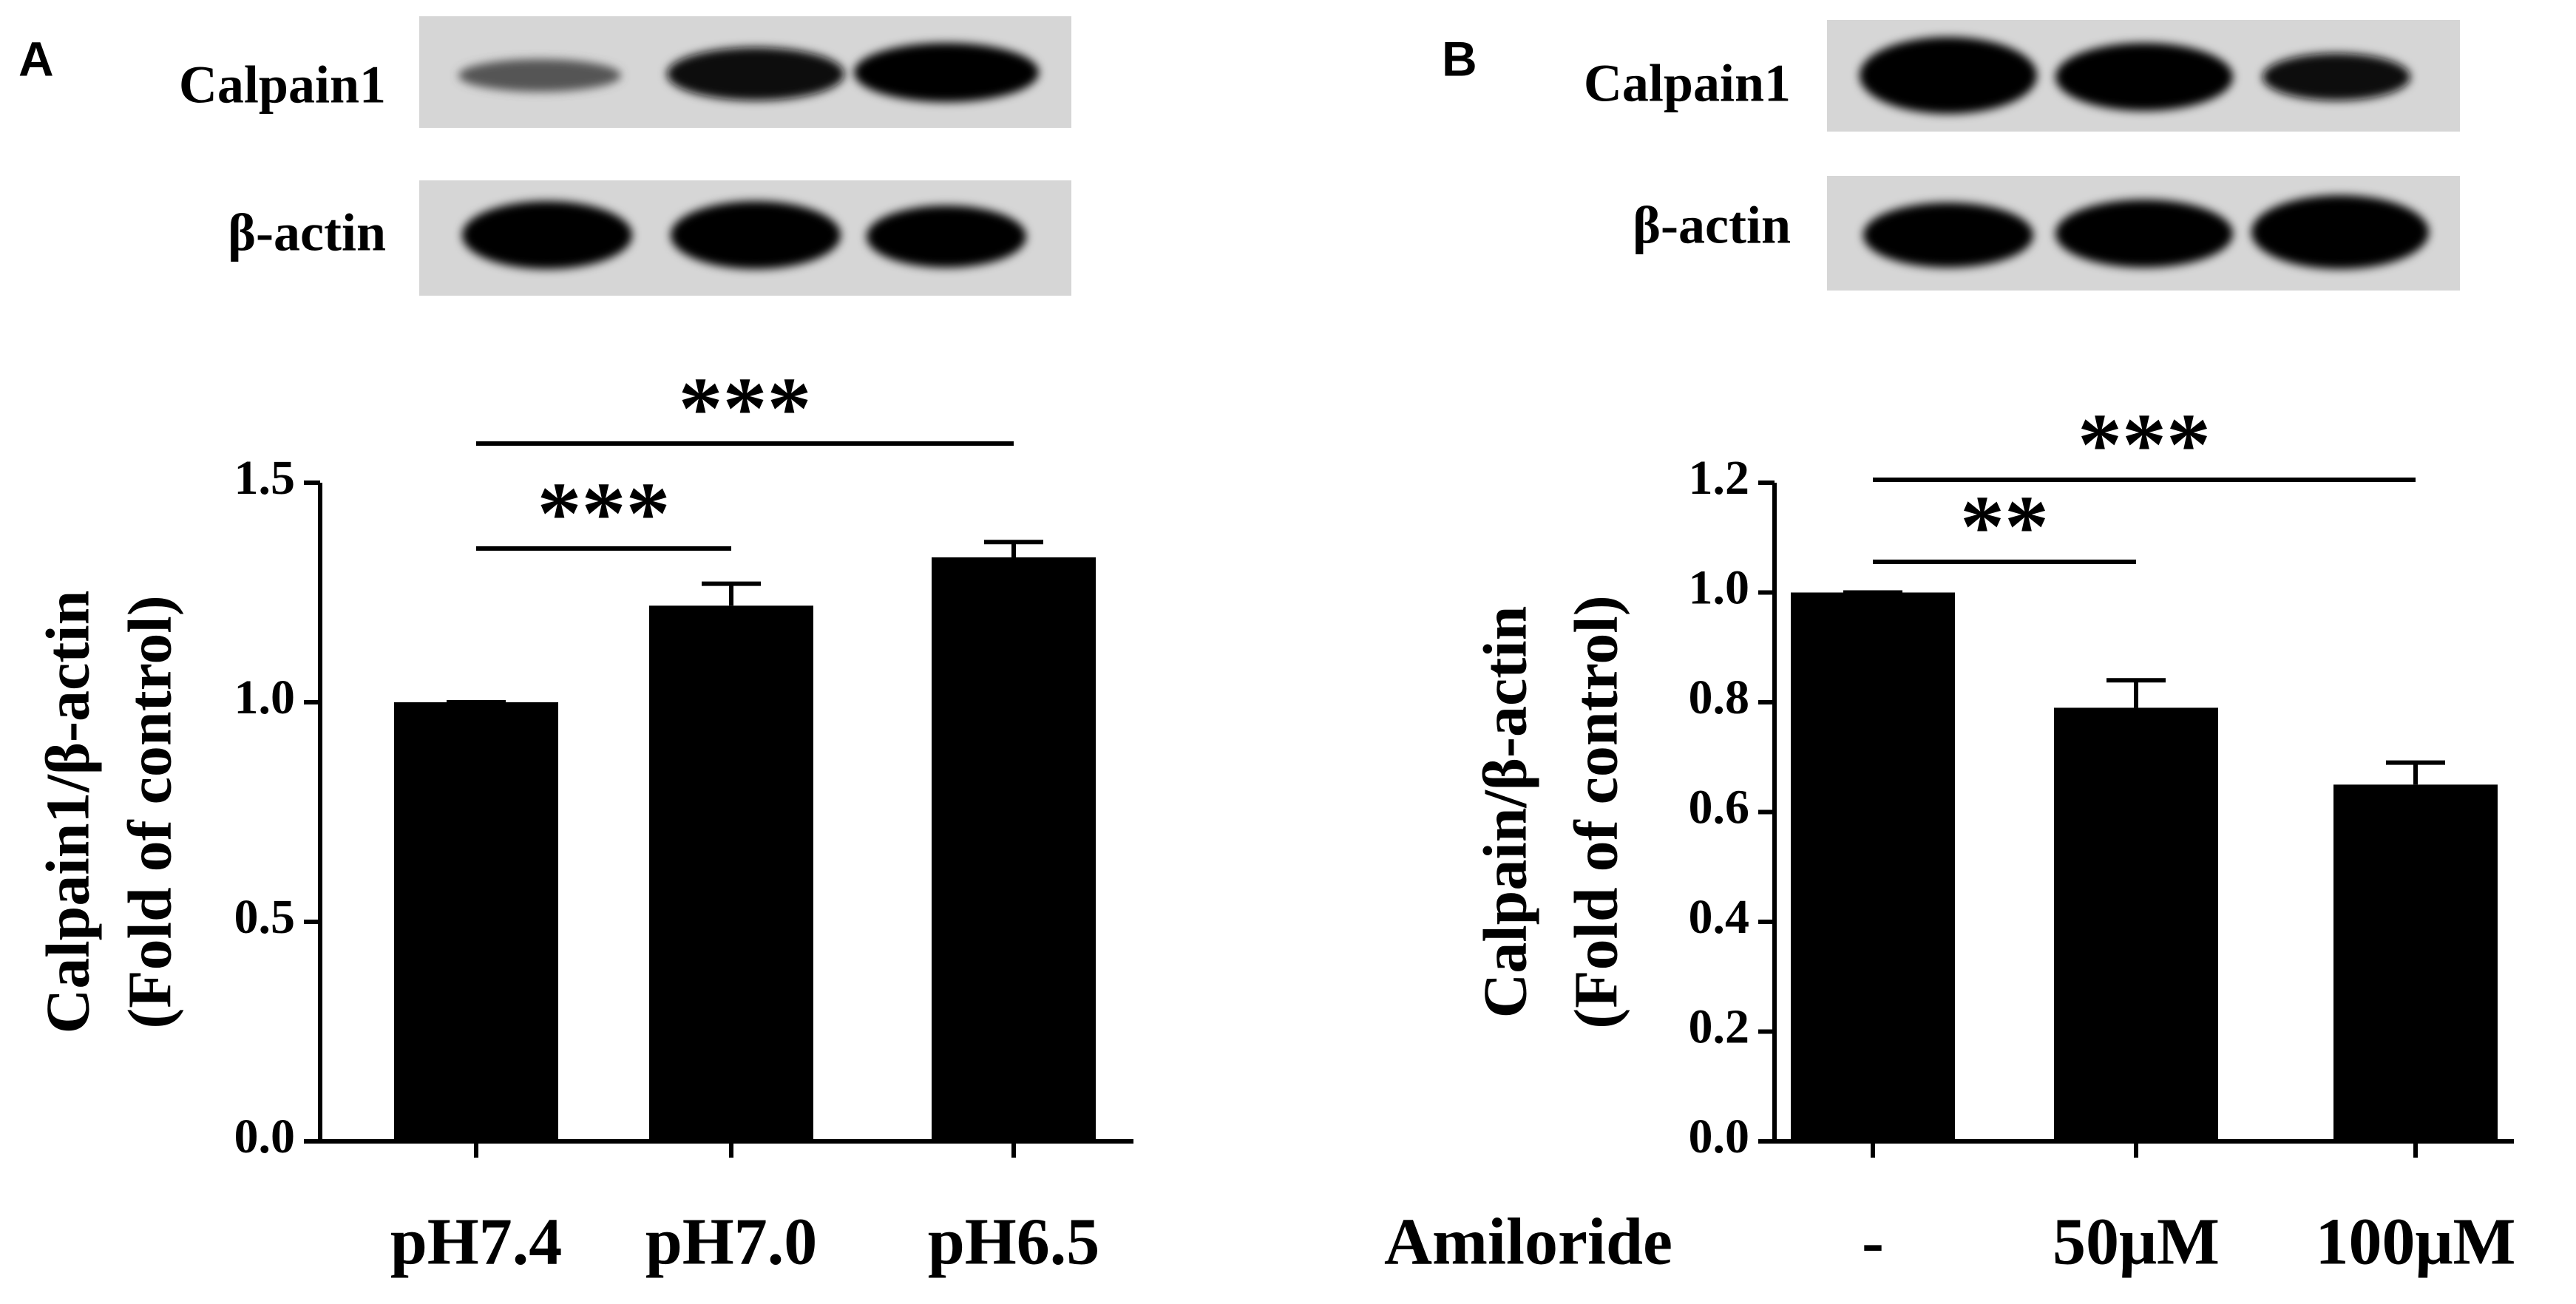  I want to click on blot-a, so click(745, 156).